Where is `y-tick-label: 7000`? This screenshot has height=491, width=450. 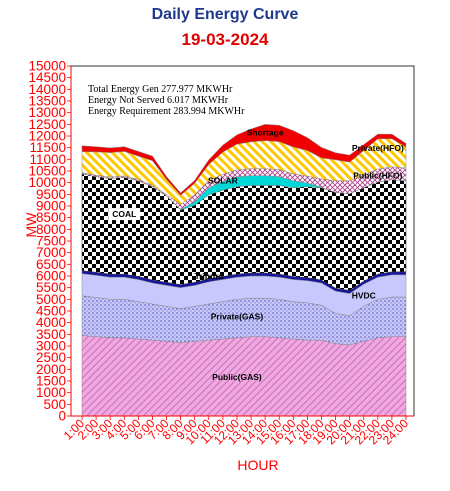 y-tick-label: 7000 is located at coordinates (51, 252).